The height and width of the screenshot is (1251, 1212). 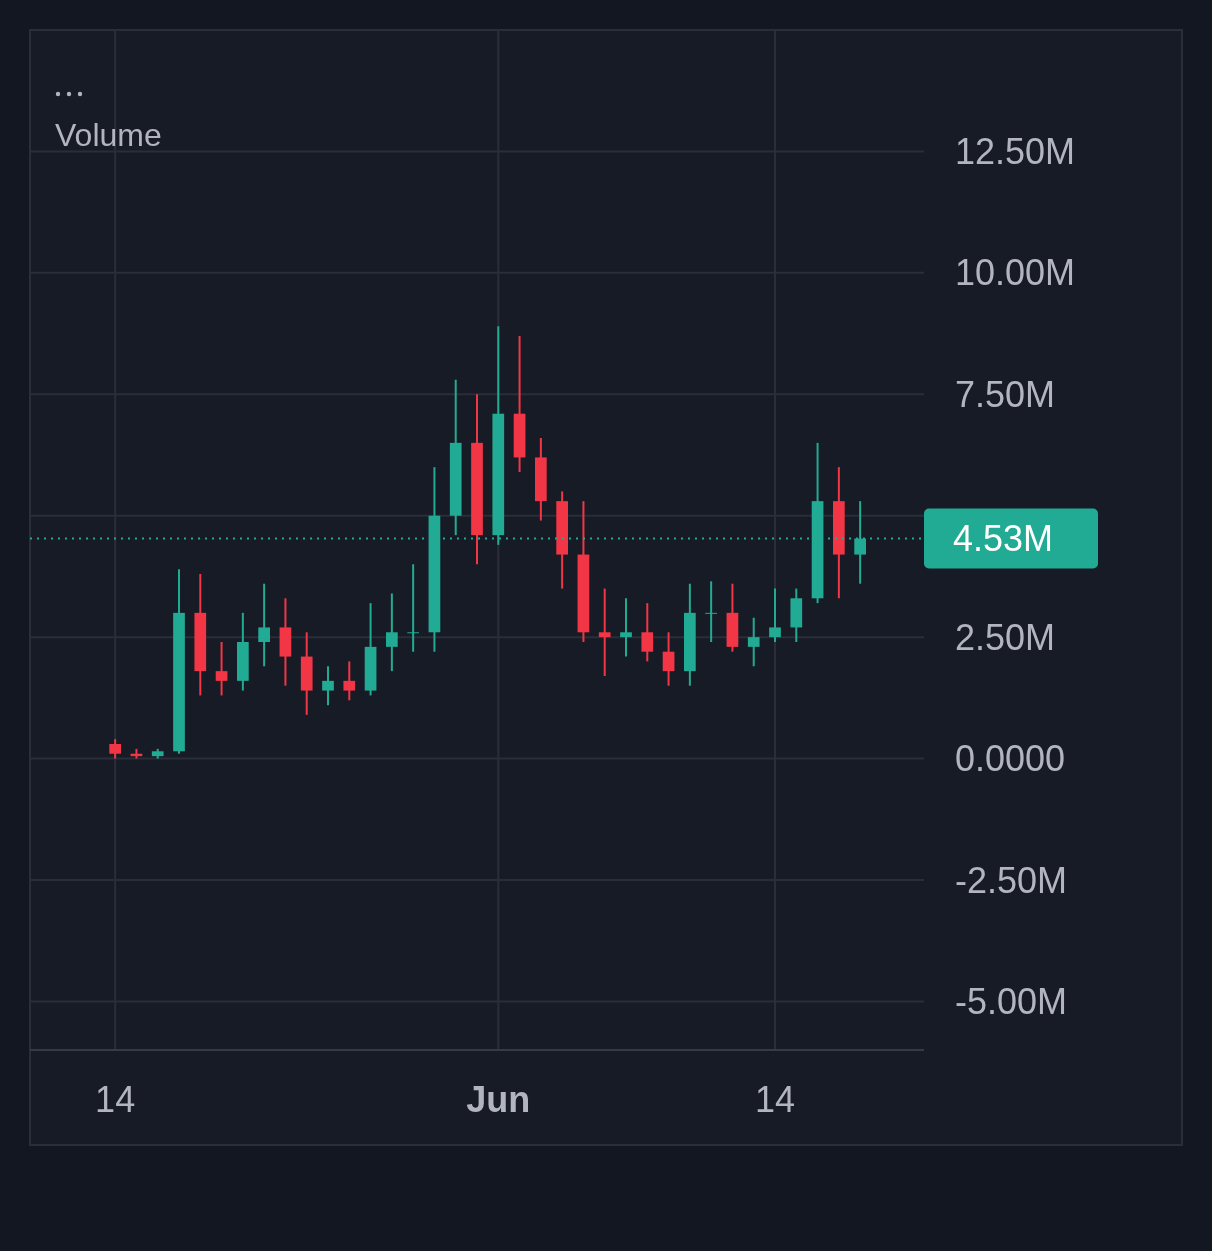 I want to click on y-tick-label: 7.50M, so click(x=1005, y=394).